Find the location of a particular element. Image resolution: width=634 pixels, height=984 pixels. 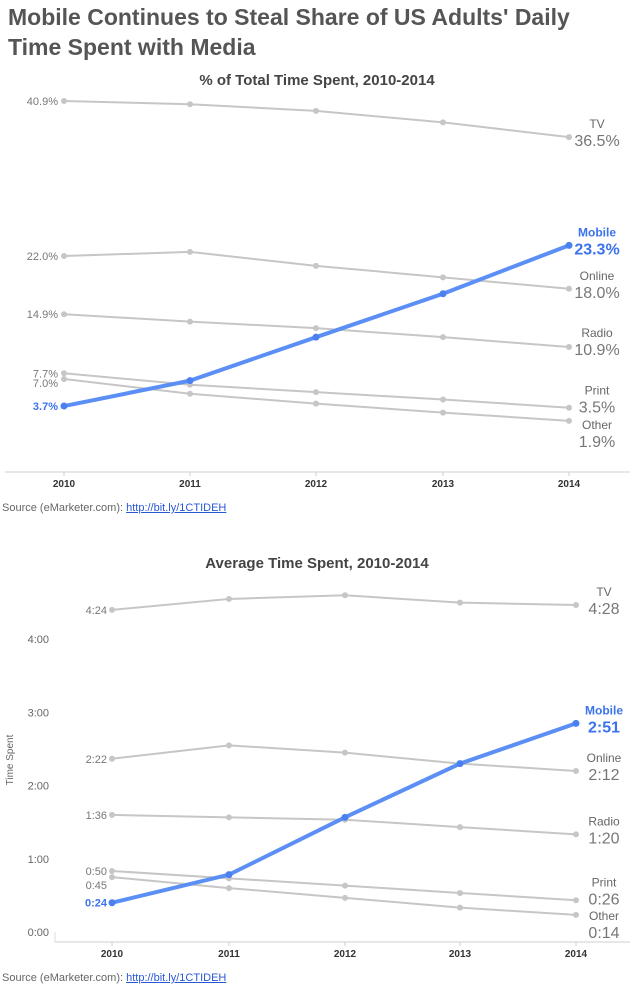

end-value-label: 2:12 is located at coordinates (603, 775).